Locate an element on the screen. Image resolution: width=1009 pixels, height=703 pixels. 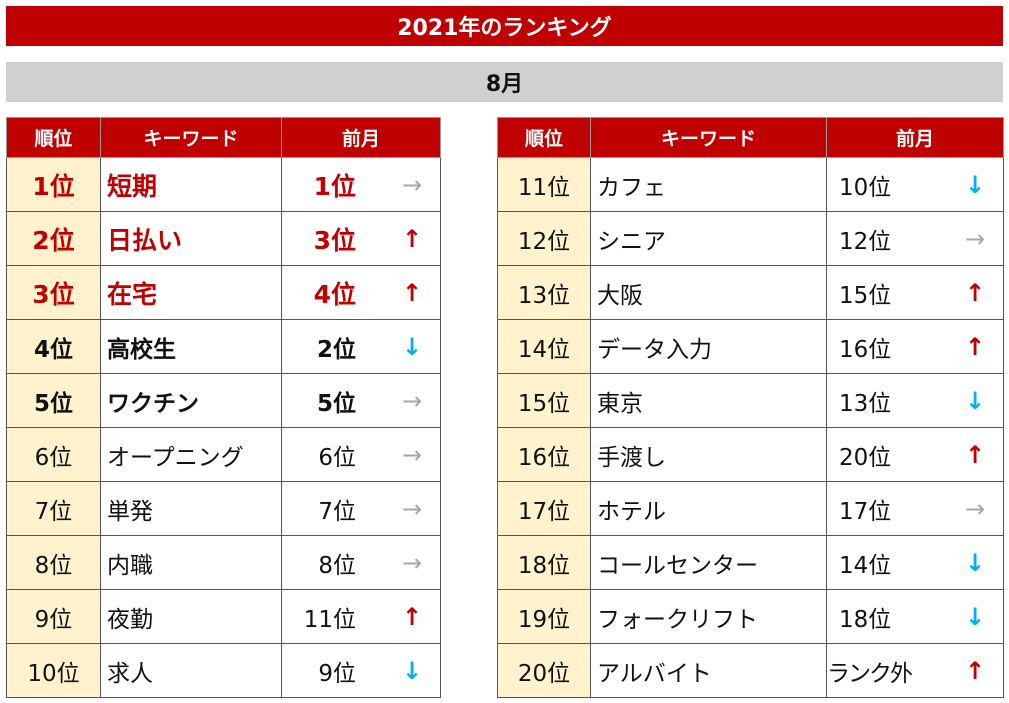
keyword-cell: 内職 is located at coordinates (191, 562).